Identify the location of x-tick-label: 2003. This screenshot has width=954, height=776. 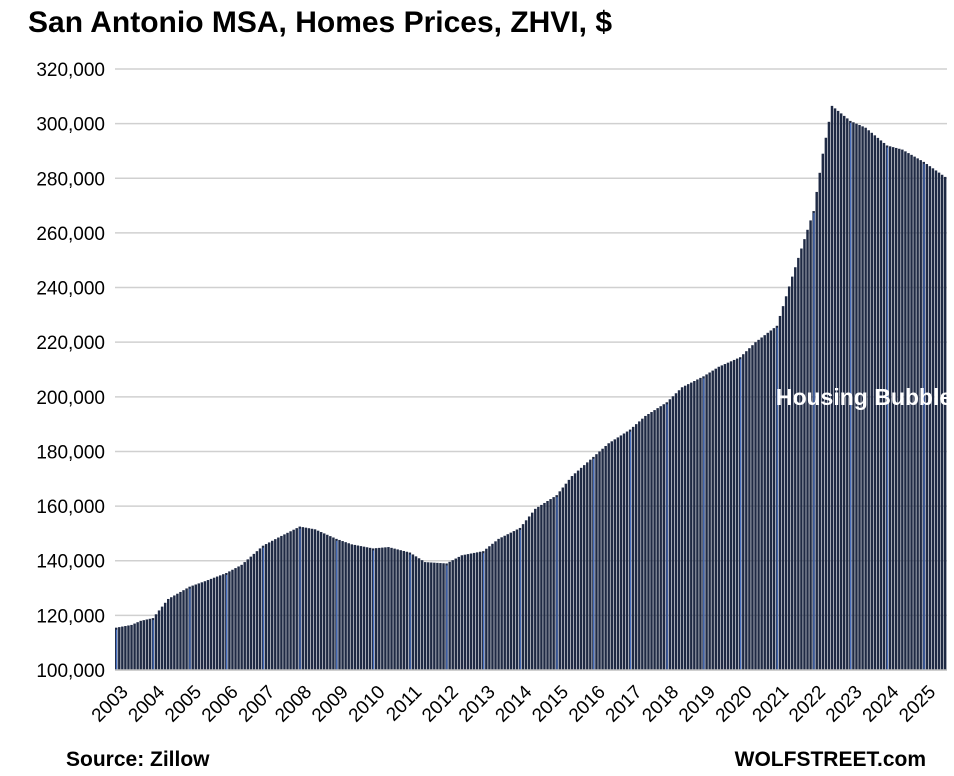
(110, 704).